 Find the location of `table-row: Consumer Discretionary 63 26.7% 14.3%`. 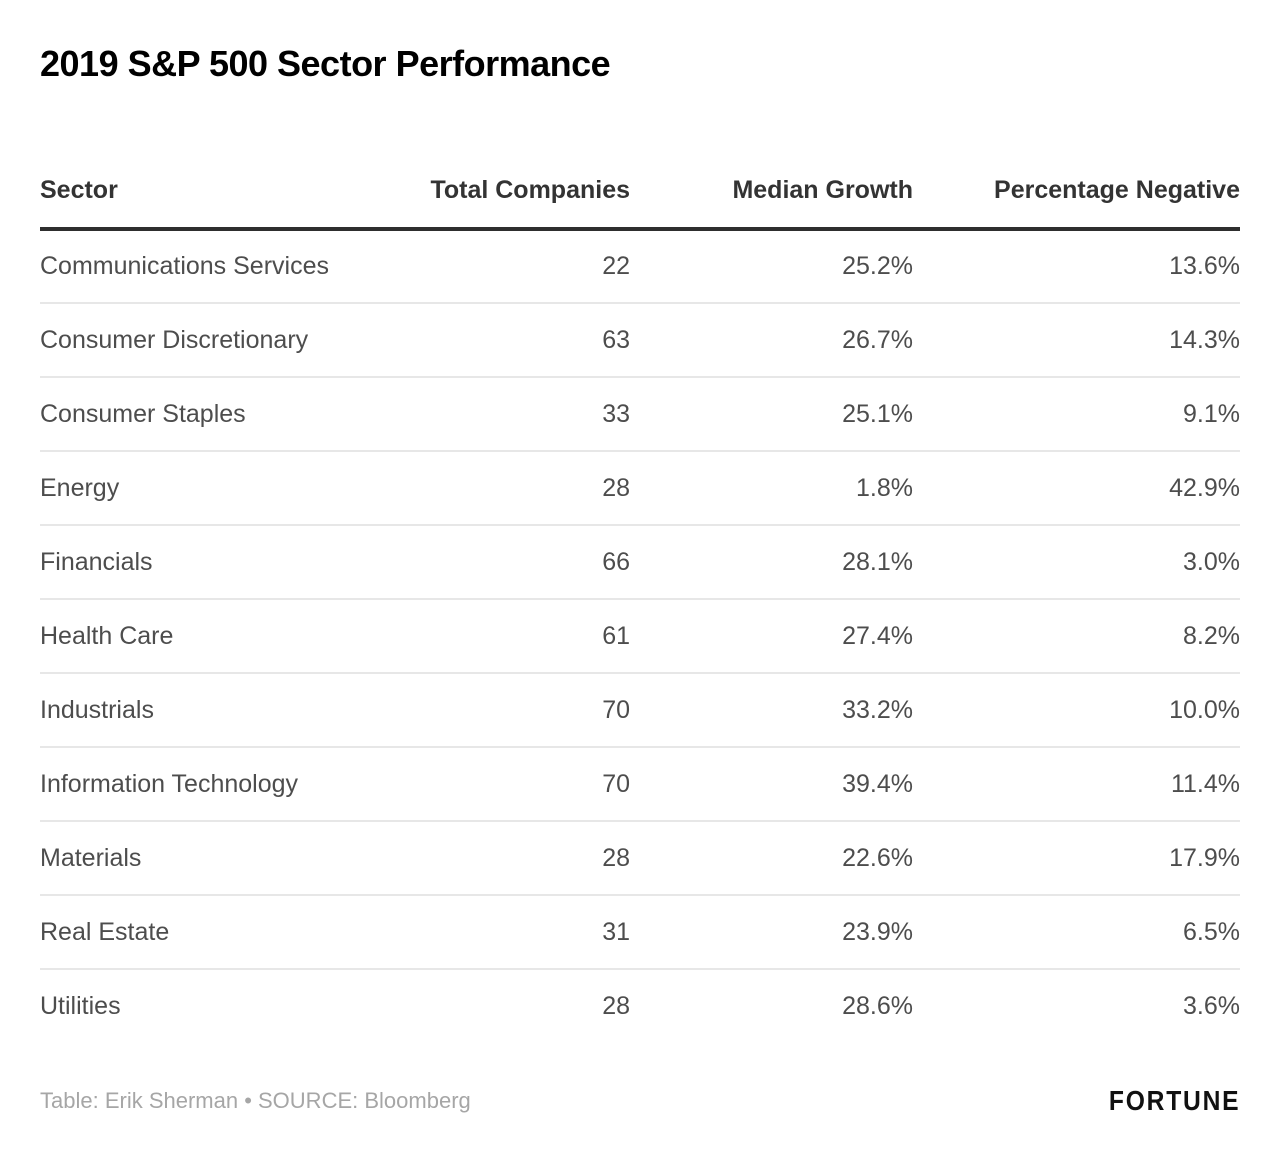

table-row: Consumer Discretionary 63 26.7% 14.3% is located at coordinates (640, 340).